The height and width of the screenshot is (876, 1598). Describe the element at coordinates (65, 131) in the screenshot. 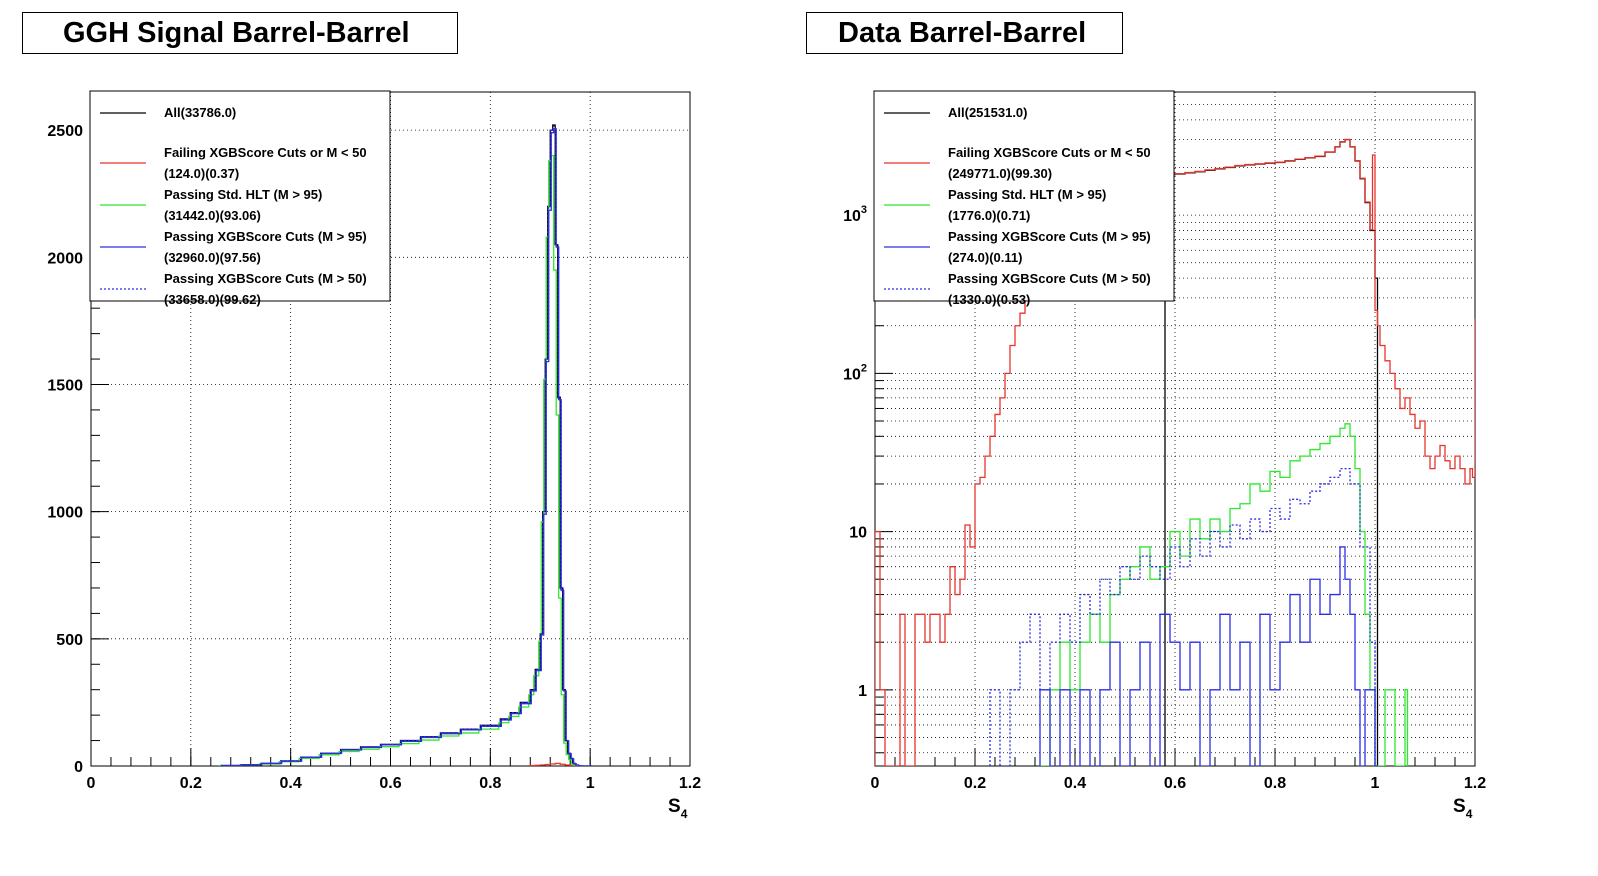

I see `y-tick-label: 2500` at that location.